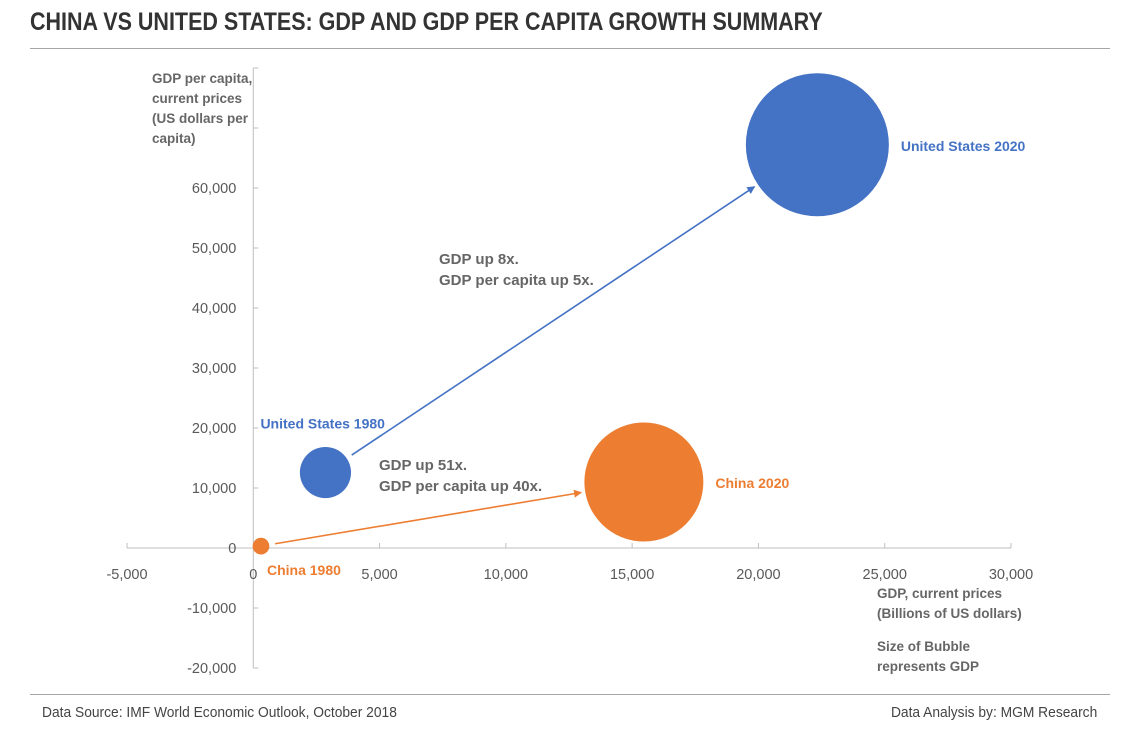 The width and height of the screenshot is (1137, 733). Describe the element at coordinates (214, 249) in the screenshot. I see `y-tick-label: 50,000` at that location.